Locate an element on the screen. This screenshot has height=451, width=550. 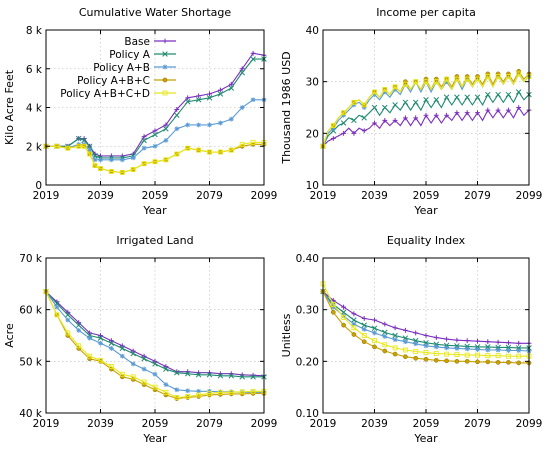
x-tick-label: 2099 is located at coordinates (264, 424).